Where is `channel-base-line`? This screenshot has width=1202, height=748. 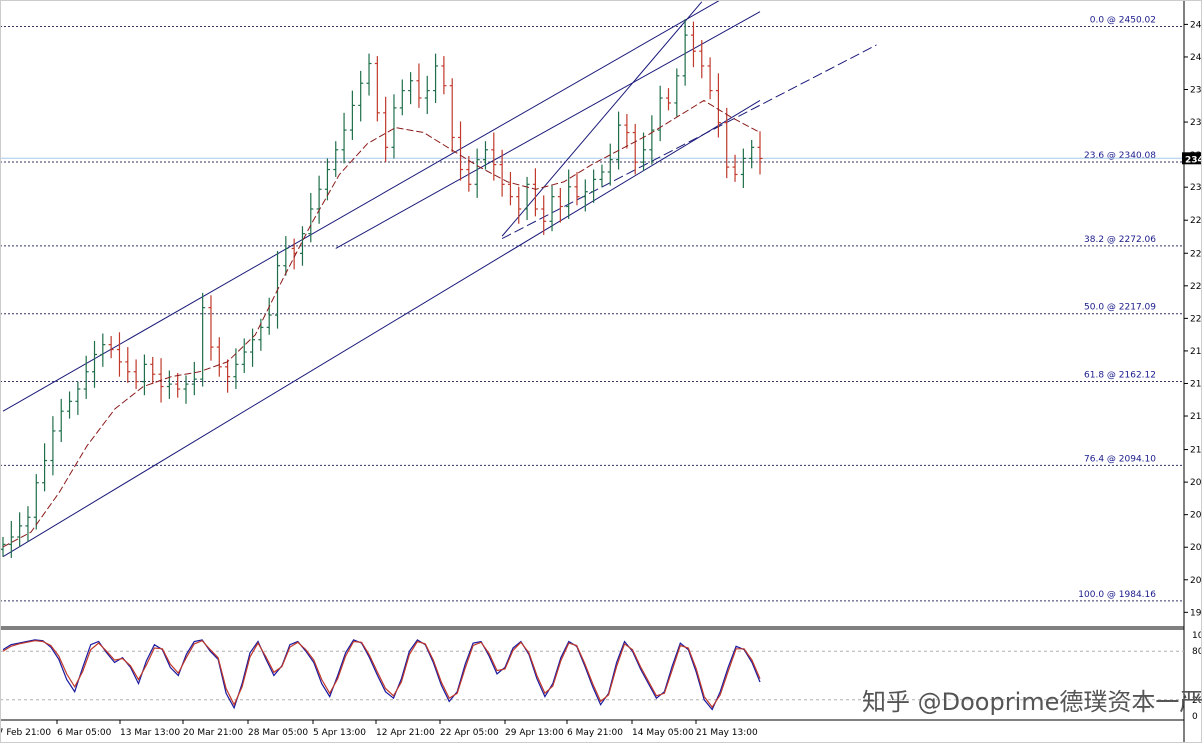 channel-base-line is located at coordinates (689, 142).